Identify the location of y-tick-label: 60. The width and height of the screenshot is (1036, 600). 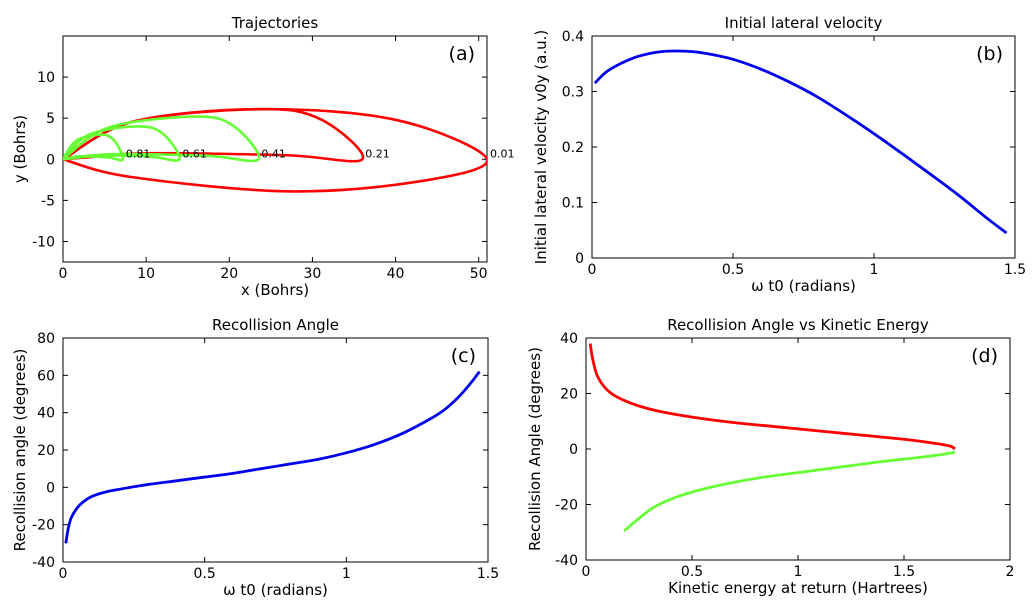
(46, 376).